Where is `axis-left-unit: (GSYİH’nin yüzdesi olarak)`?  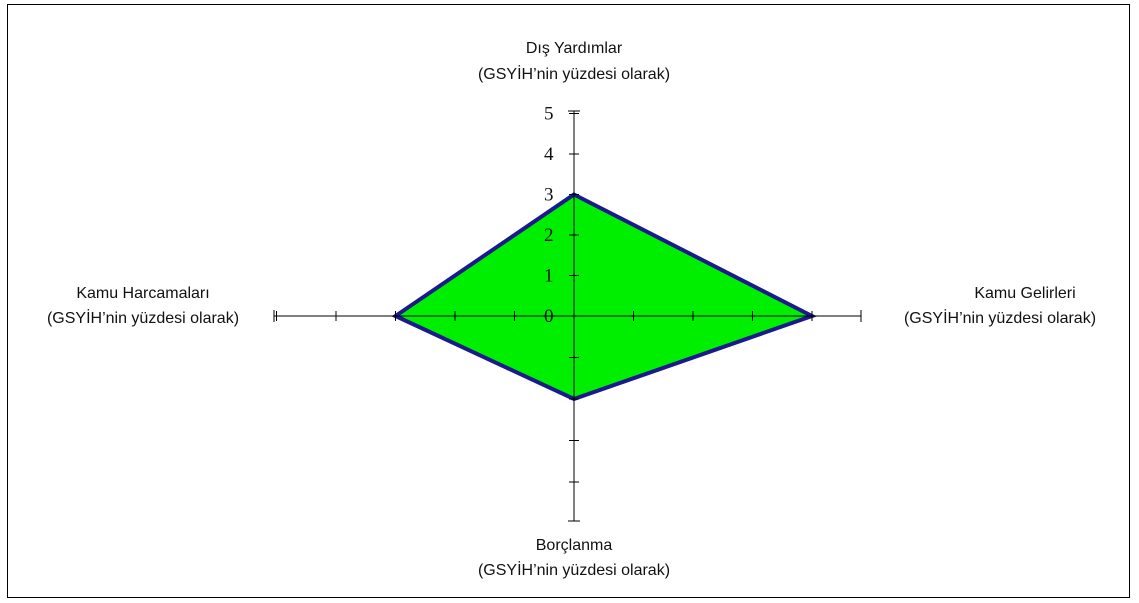
axis-left-unit: (GSYİH’nin yüzdesi olarak) is located at coordinates (143, 317).